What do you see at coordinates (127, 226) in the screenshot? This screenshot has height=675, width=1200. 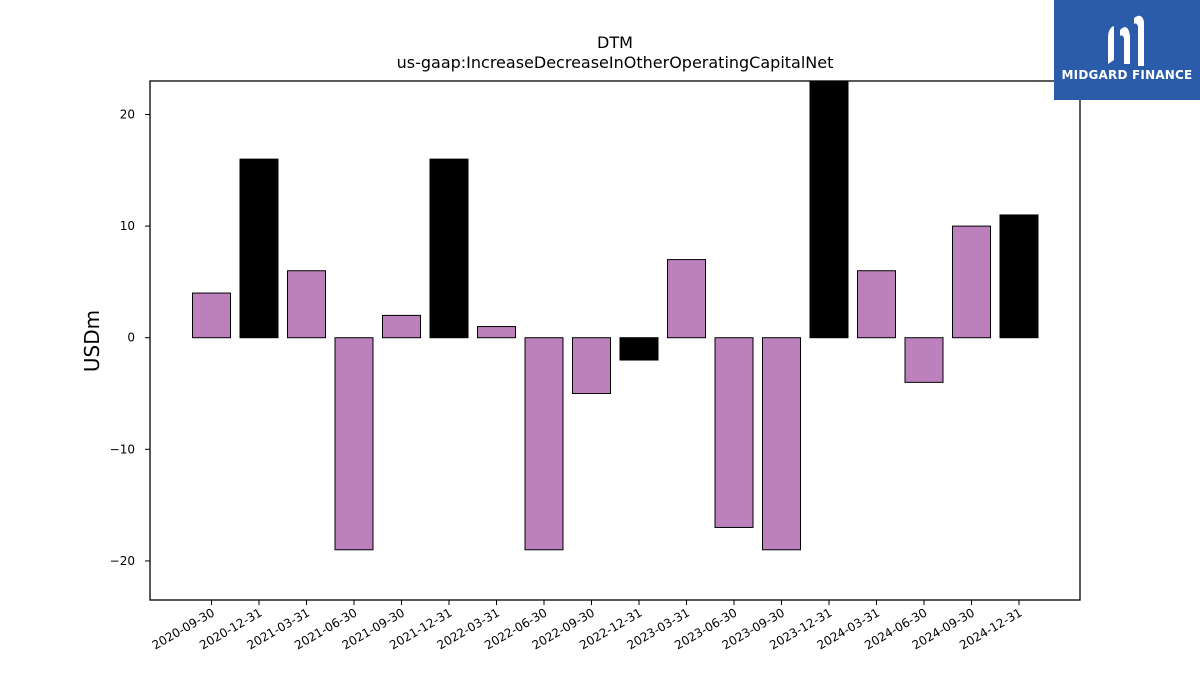 I see `y-tick-label: 10` at bounding box center [127, 226].